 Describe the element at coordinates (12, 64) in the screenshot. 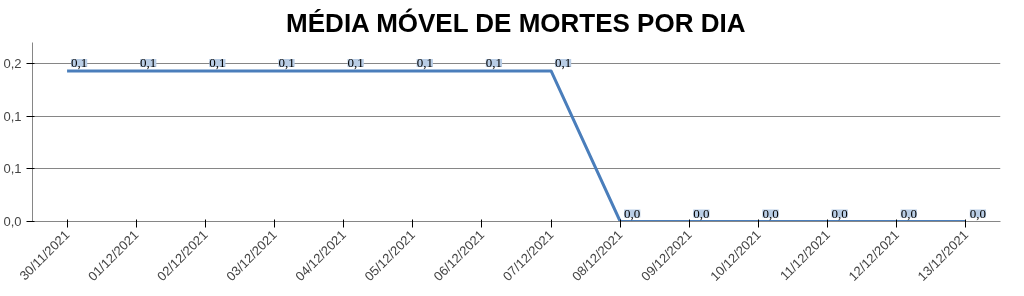

I see `y-tick-label: 0,2` at that location.